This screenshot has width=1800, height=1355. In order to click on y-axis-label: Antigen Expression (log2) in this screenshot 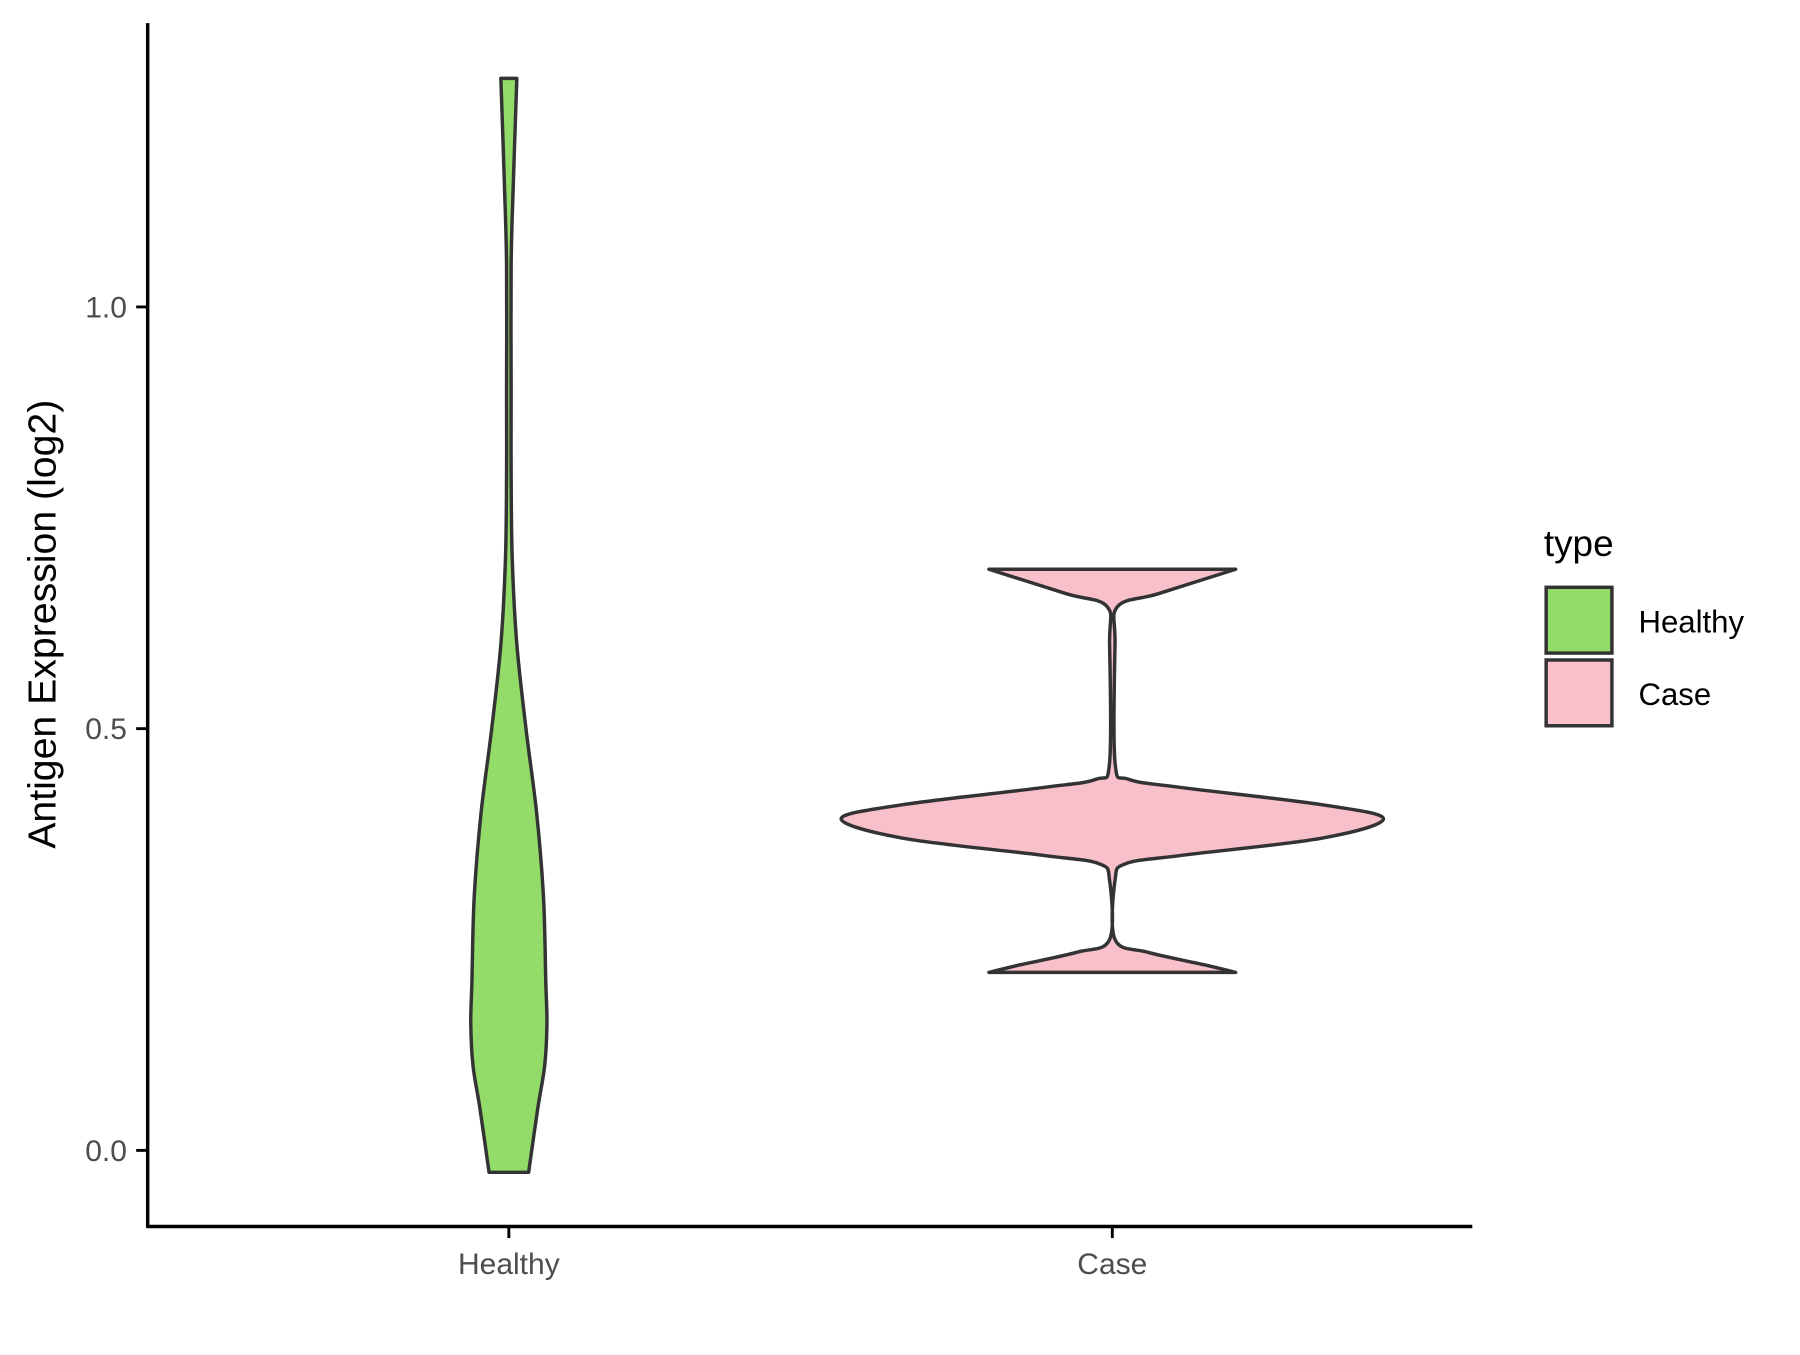, I will do `click(42, 624)`.